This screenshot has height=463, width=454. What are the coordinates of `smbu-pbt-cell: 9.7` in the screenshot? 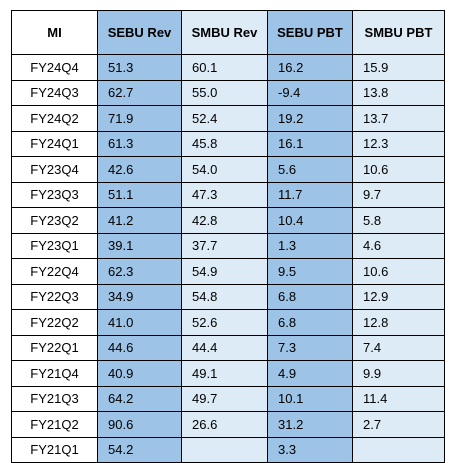 It's located at (398, 194).